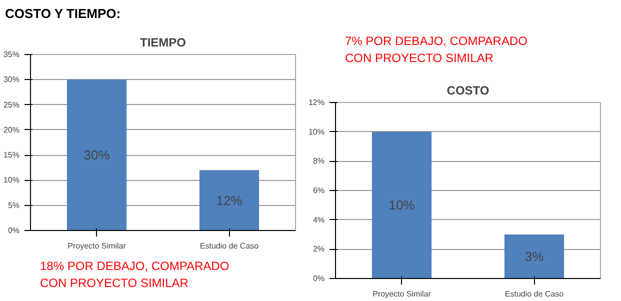 The height and width of the screenshot is (301, 621). Describe the element at coordinates (135, 275) in the screenshot. I see `text: 18% POR DEBAJO, COMPARADO CON PROYECTO SIMILAR` at that location.